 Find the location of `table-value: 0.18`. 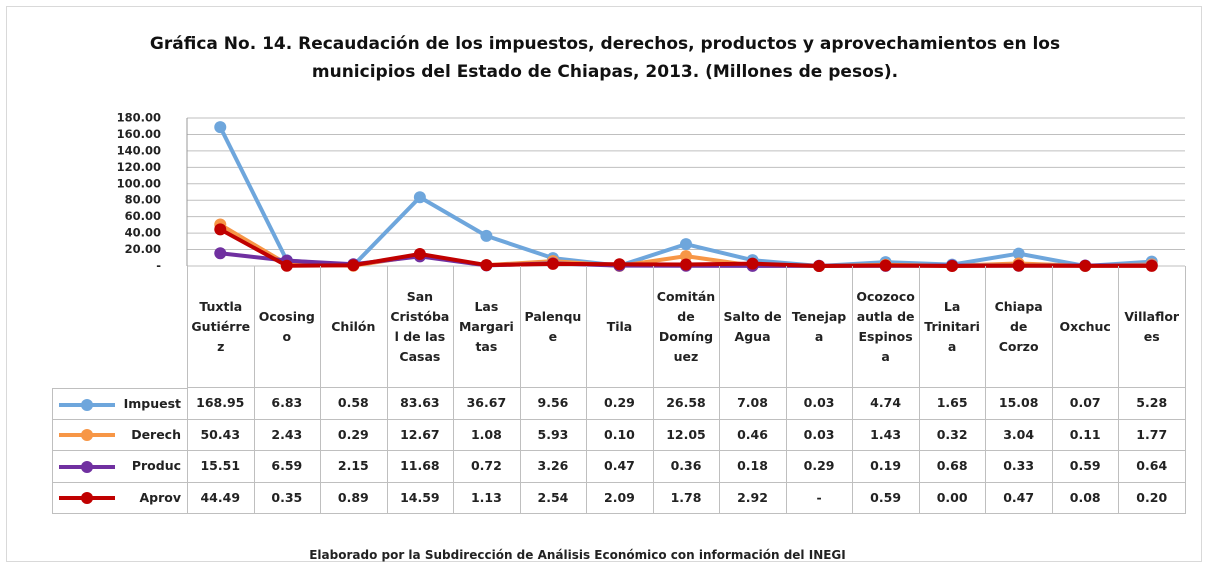

table-value: 0.18 is located at coordinates (753, 467).